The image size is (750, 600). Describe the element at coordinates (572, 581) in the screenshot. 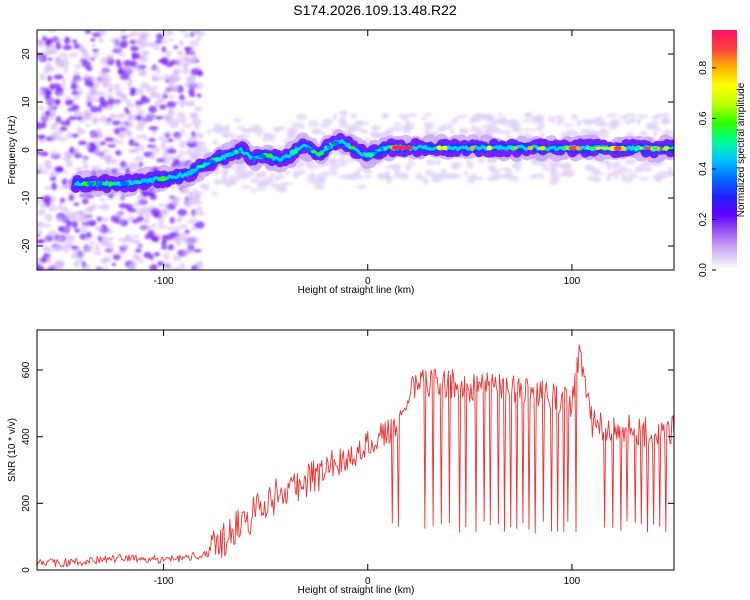

I see `snr-x-tick-label: 100` at that location.